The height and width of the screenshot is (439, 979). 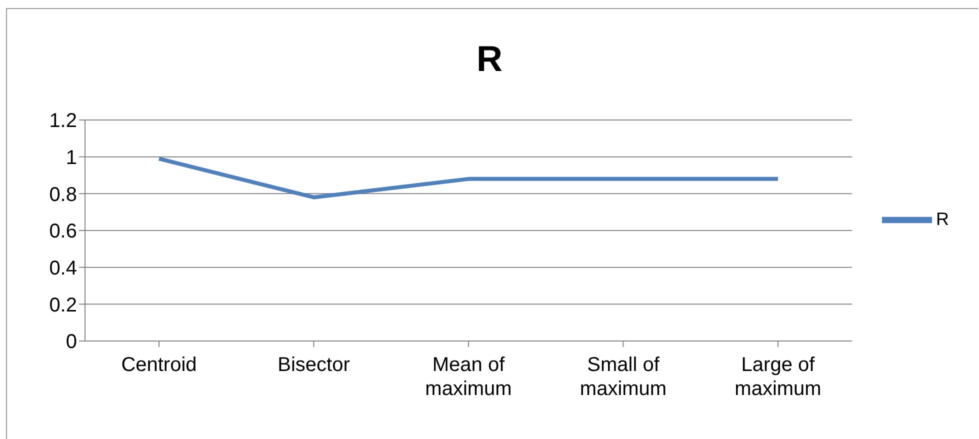 I want to click on y-tick-label: 0.2, so click(x=63, y=305).